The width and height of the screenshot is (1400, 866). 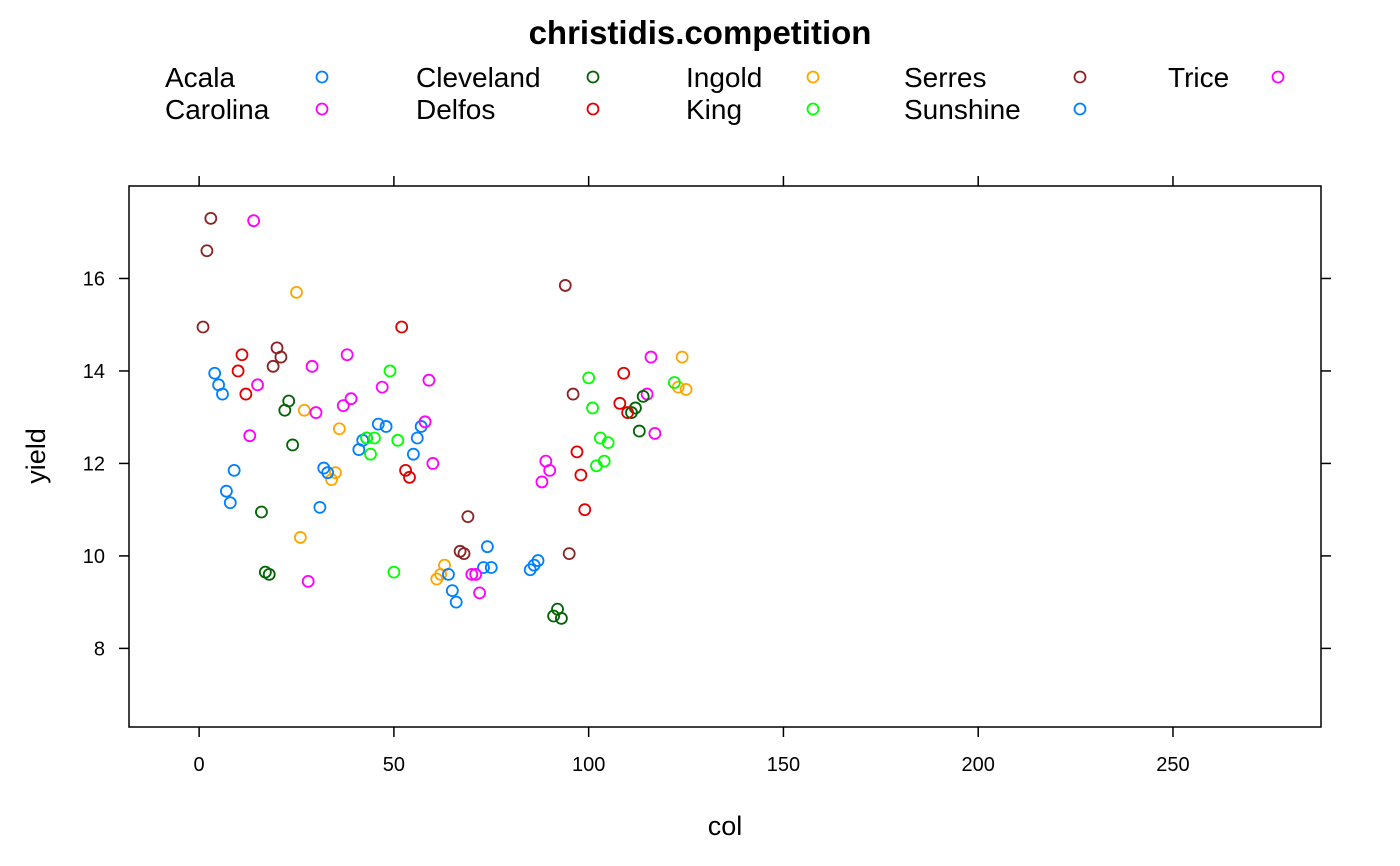 I want to click on y-tick-label: 12, so click(x=94, y=464).